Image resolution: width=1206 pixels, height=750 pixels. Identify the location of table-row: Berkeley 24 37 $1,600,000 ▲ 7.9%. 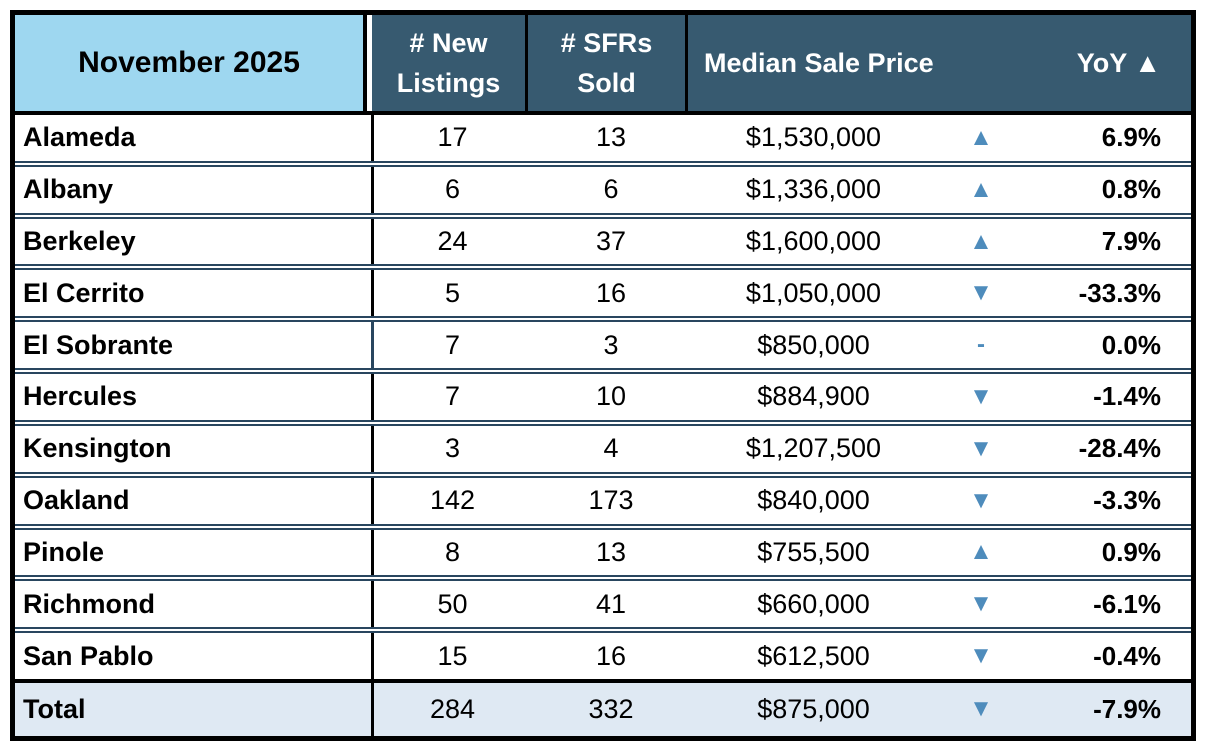
(603, 238).